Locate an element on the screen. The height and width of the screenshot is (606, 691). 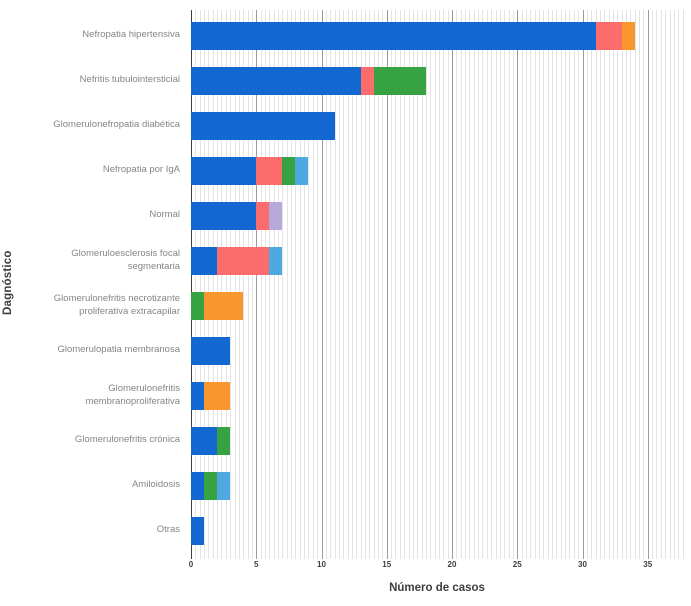
category-label-text: Nefritis tubulointersticial is located at coordinates (129, 80).